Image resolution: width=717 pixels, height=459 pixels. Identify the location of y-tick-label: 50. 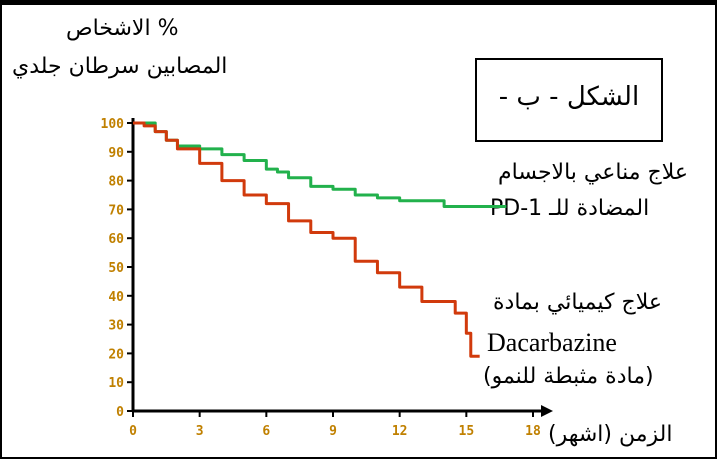
(116, 268).